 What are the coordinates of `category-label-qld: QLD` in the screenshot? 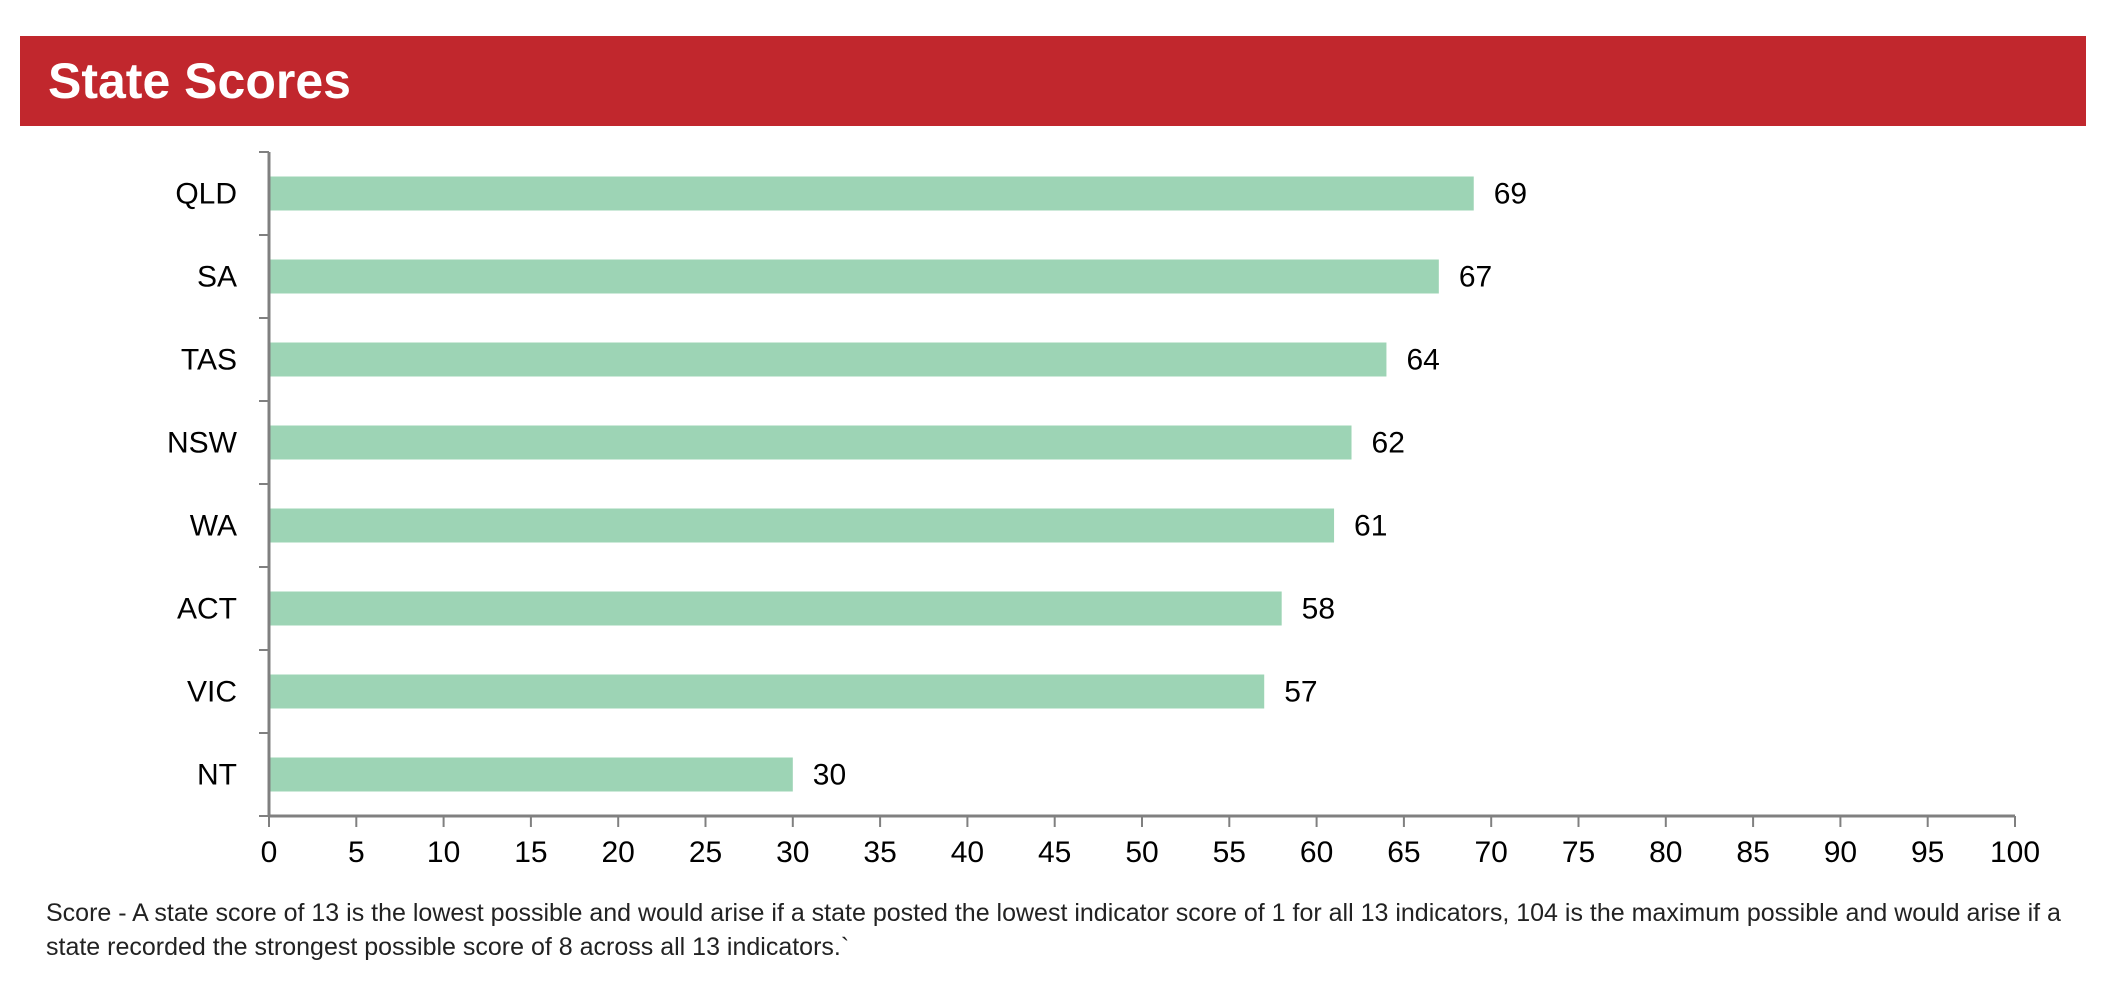 It's located at (206, 194).